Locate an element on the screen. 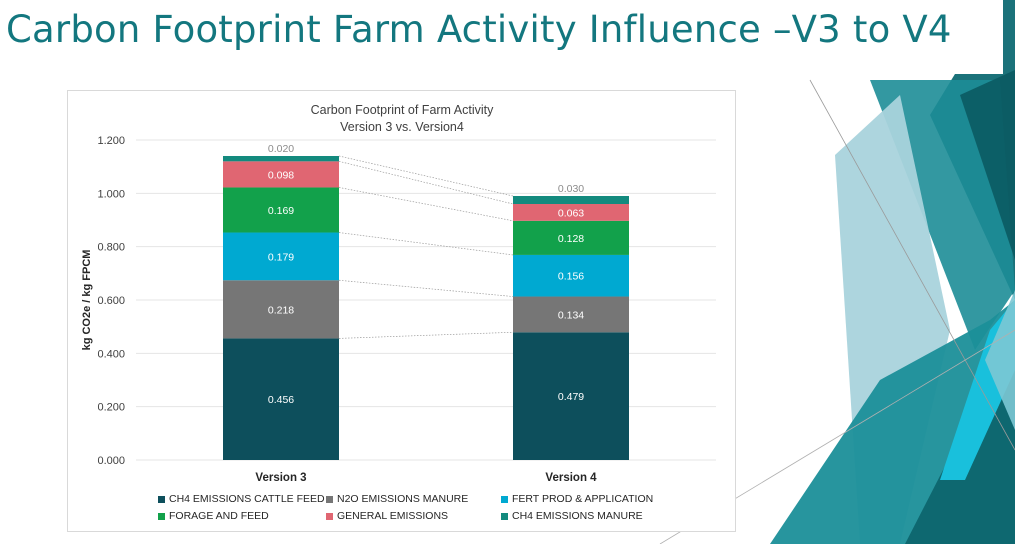 This screenshot has height=544, width=1015. data-label: 0.030 is located at coordinates (571, 189).